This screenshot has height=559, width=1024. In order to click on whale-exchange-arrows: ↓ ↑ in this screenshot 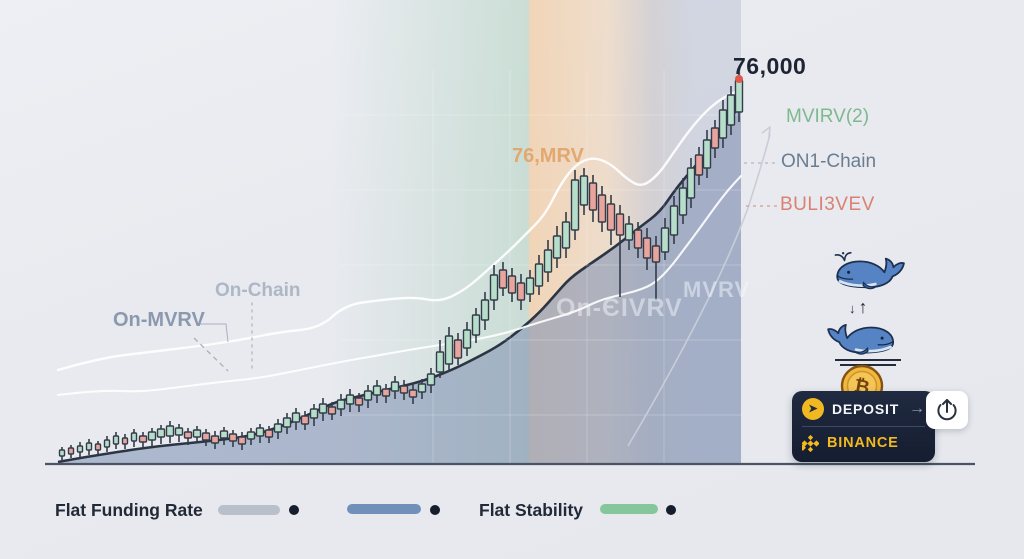, I will do `click(858, 307)`.